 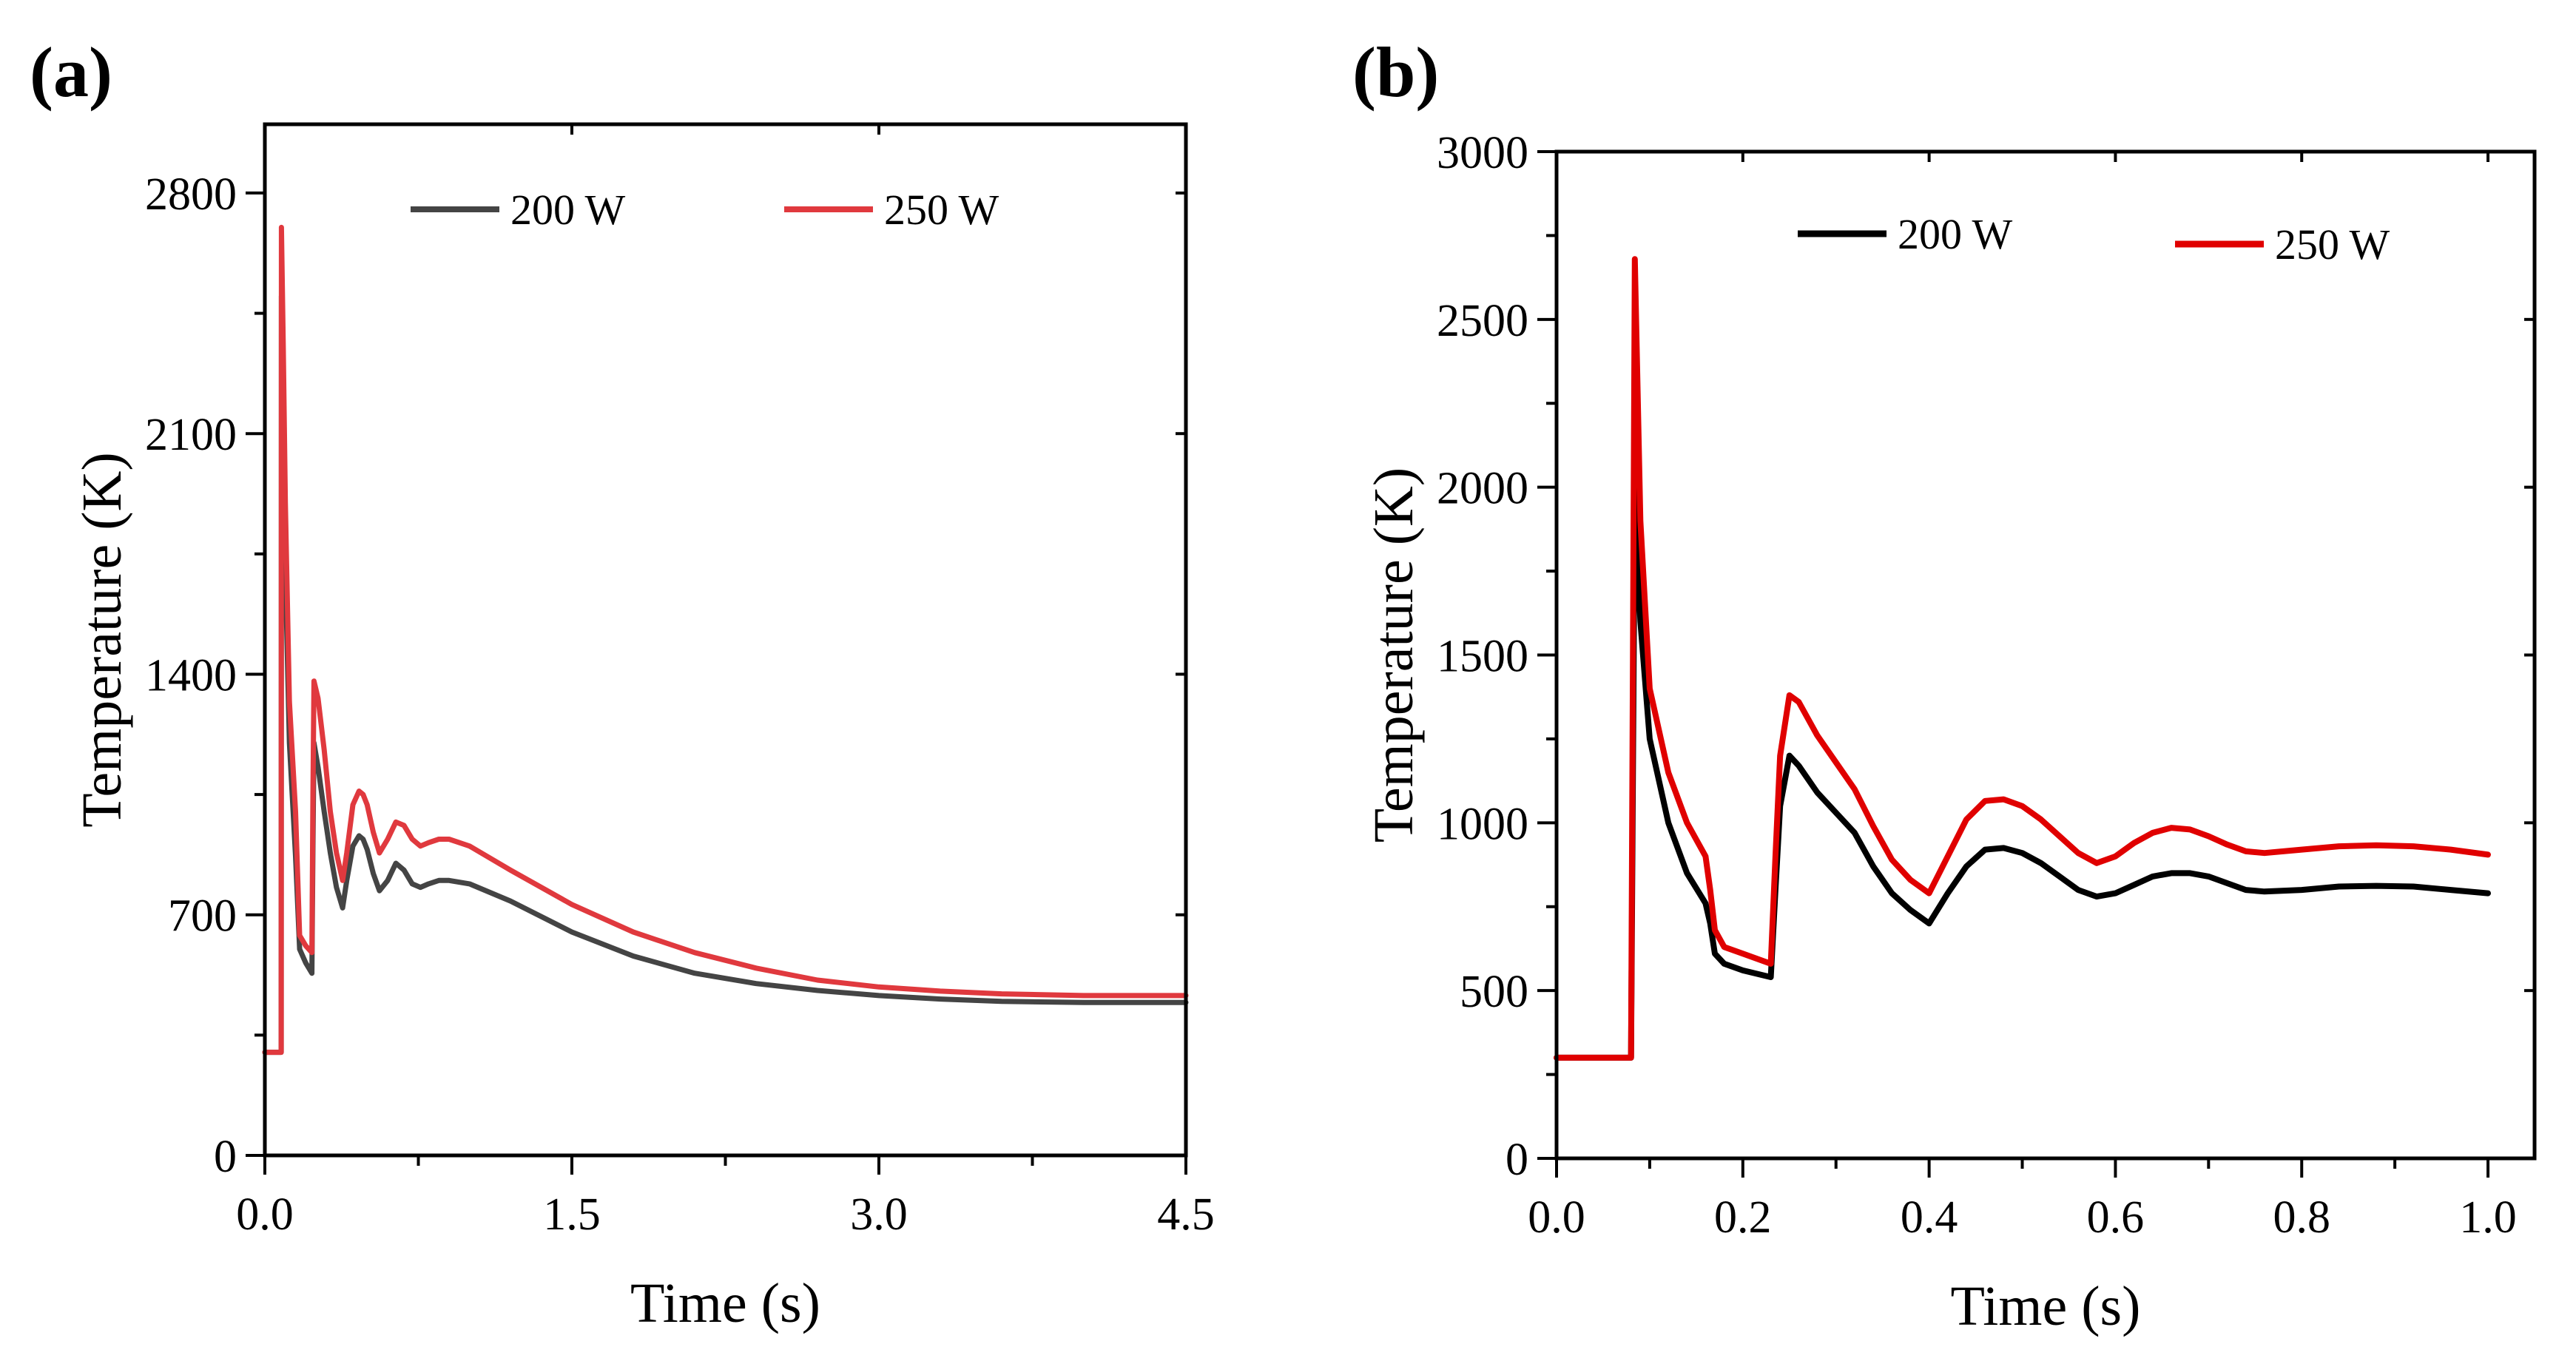 I want to click on x-tick-label: 0.6, so click(x=2116, y=1217).